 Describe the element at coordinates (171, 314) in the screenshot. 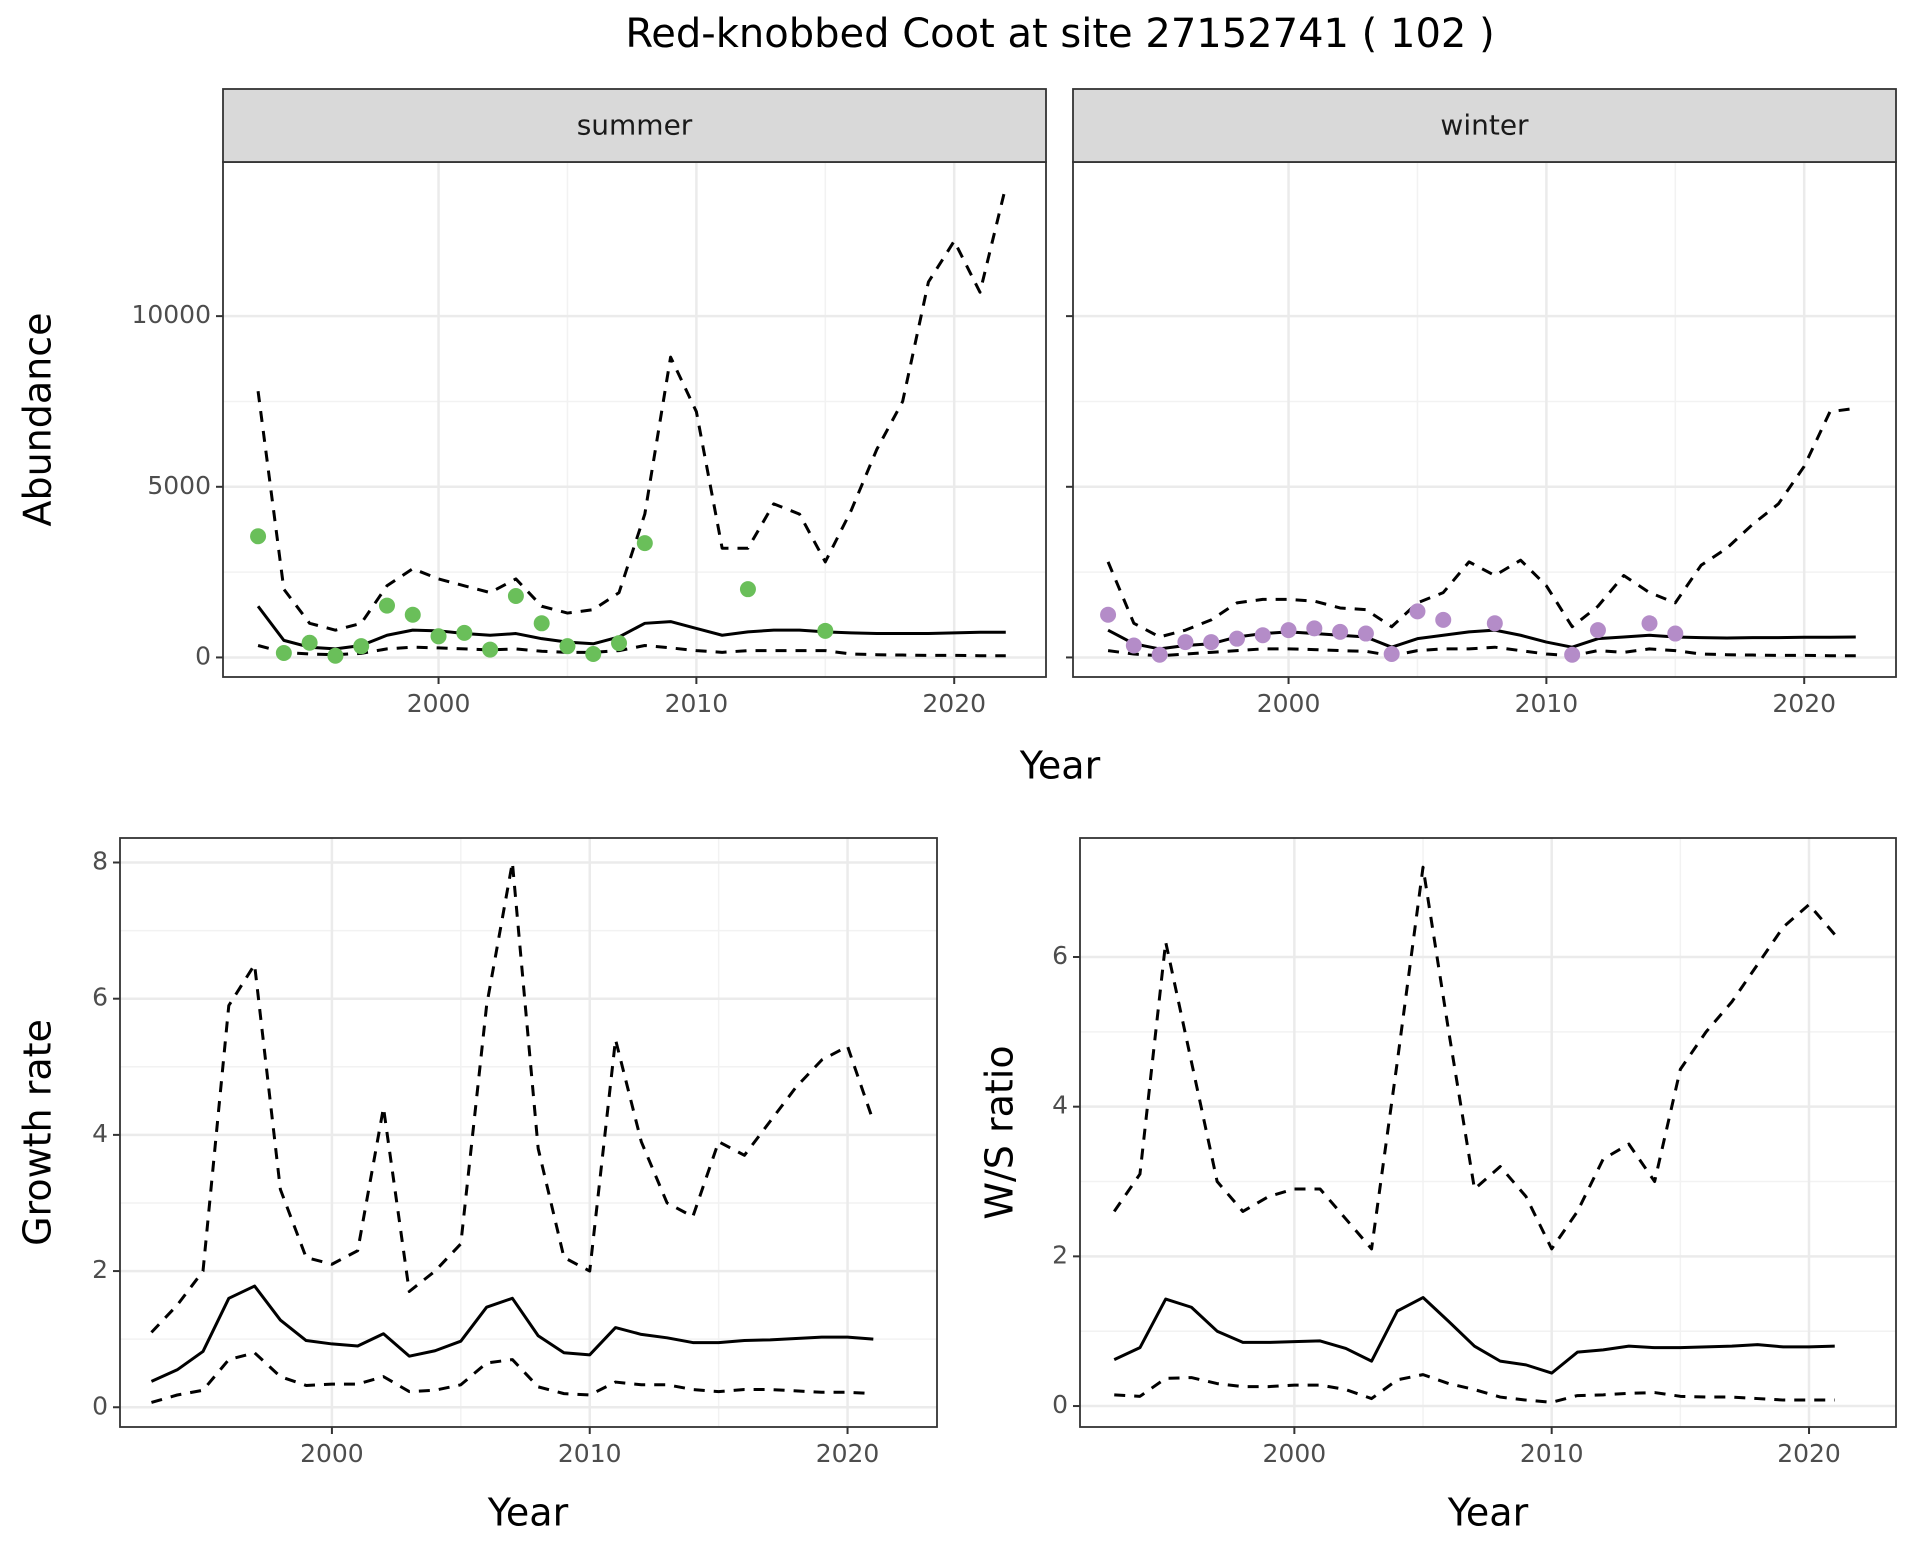

I see `y-tick-label: 10000` at that location.